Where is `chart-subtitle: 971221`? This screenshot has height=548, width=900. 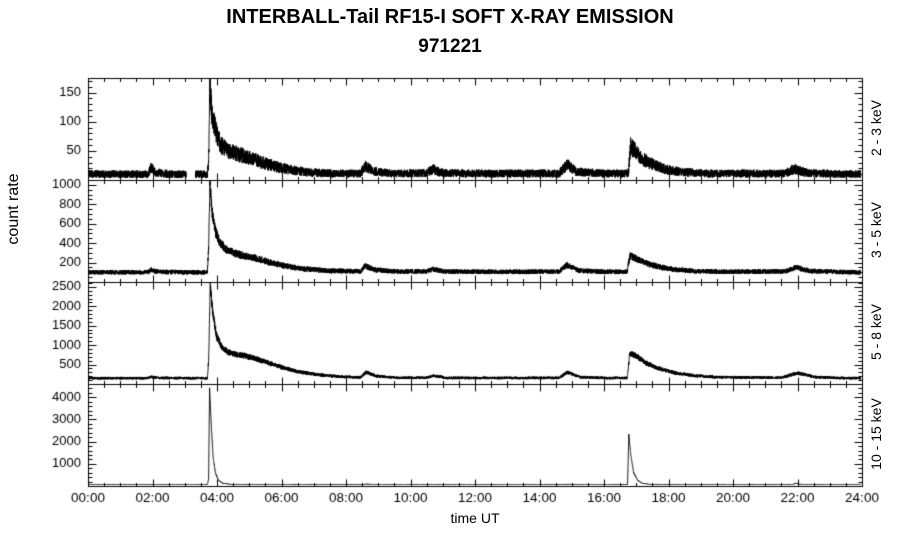 chart-subtitle: 971221 is located at coordinates (450, 46).